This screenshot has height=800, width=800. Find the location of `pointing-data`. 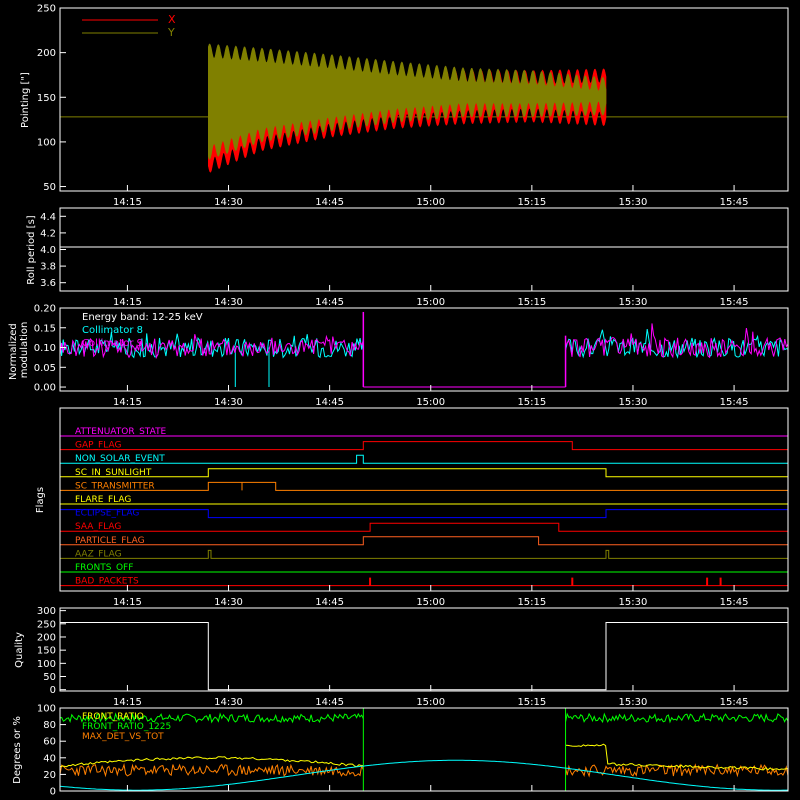

pointing-data is located at coordinates (424, 108).